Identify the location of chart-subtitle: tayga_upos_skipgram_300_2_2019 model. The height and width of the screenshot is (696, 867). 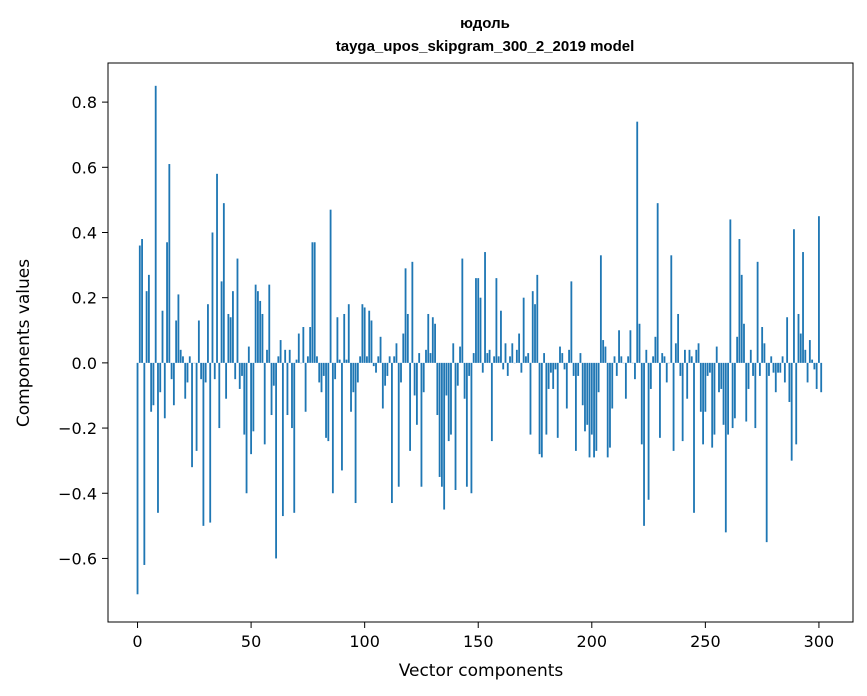
(485, 46).